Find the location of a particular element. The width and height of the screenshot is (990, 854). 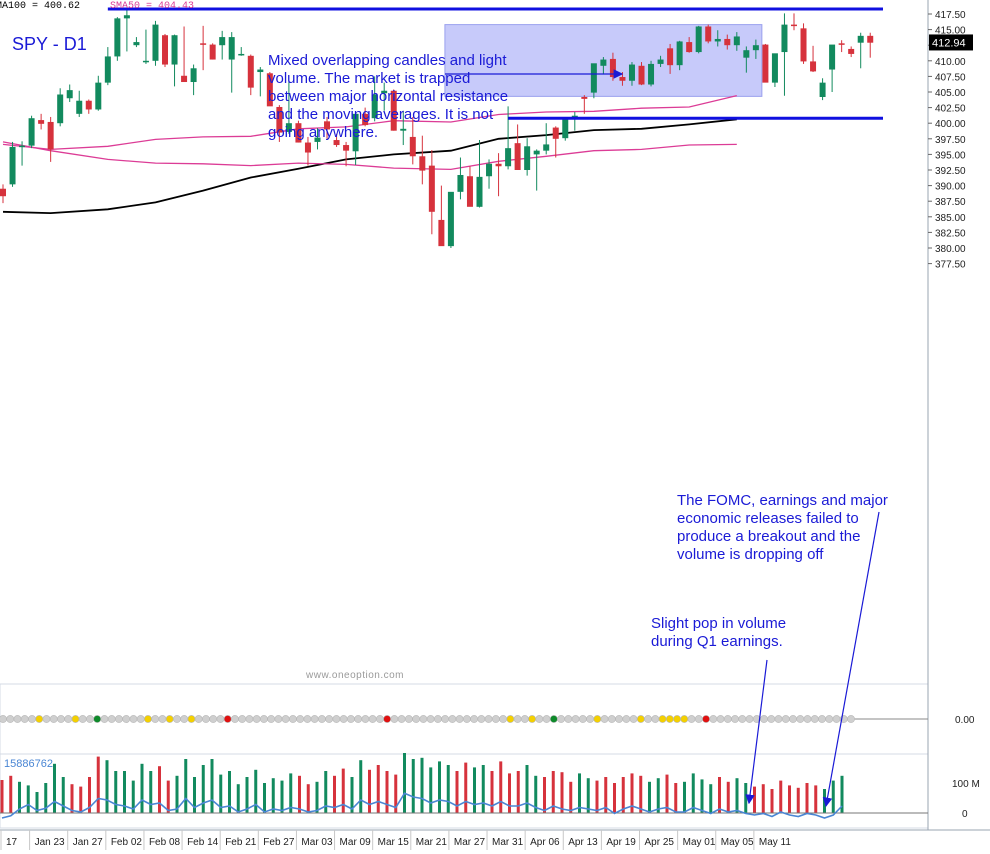

y-tick-label: 397.50 is located at coordinates (950, 140).